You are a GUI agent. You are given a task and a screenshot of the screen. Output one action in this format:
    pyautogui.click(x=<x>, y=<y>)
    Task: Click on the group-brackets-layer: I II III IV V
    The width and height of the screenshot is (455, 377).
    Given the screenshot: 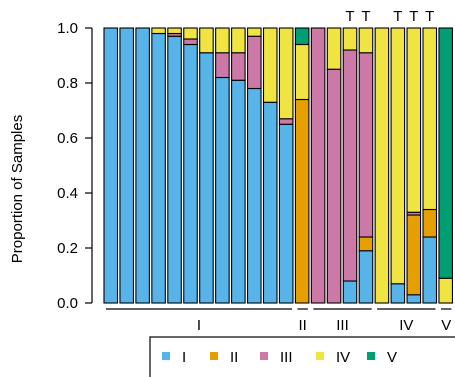 What is the action you would take?
    pyautogui.click(x=279, y=321)
    